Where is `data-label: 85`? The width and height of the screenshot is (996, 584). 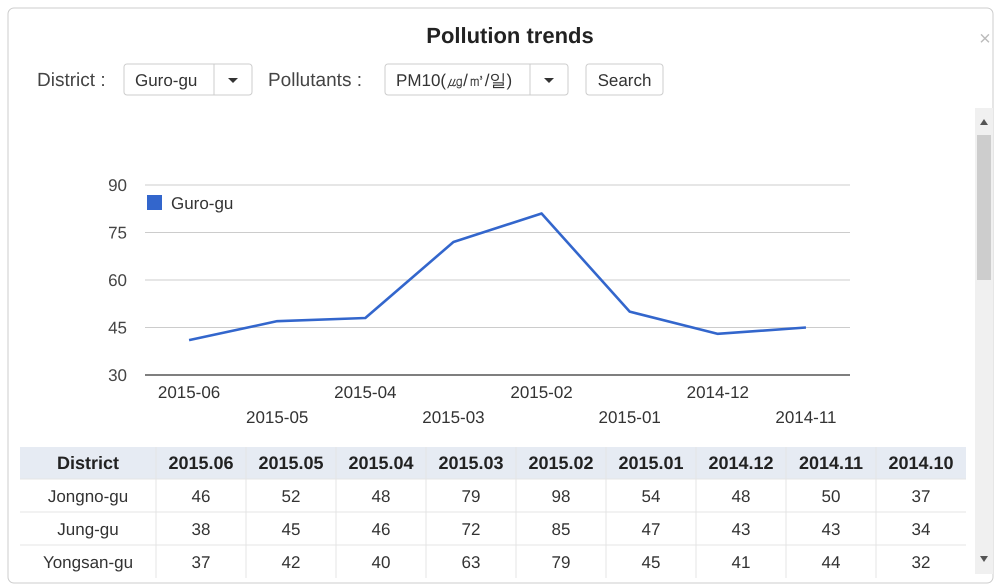 data-label: 85 is located at coordinates (561, 529).